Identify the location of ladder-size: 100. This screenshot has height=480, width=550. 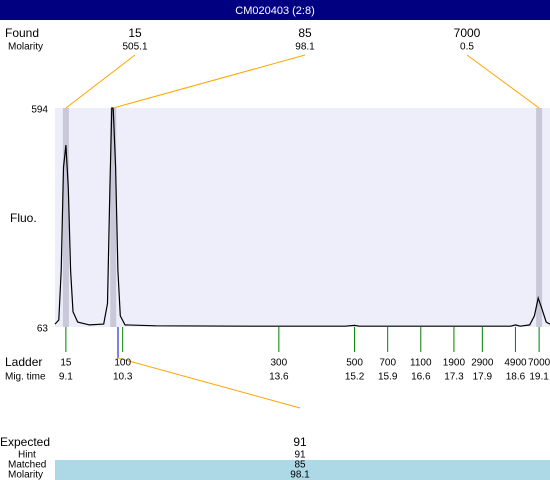
(122, 363).